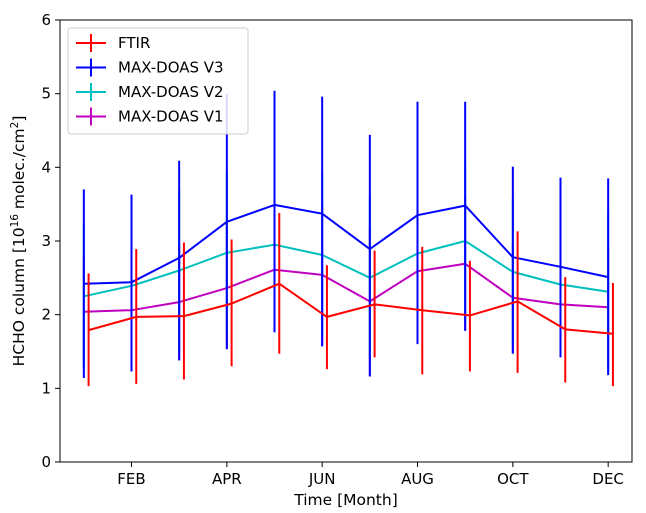 This screenshot has width=646, height=513. Describe the element at coordinates (171, 117) in the screenshot. I see `legend-label: MAX-DOAS V1` at that location.